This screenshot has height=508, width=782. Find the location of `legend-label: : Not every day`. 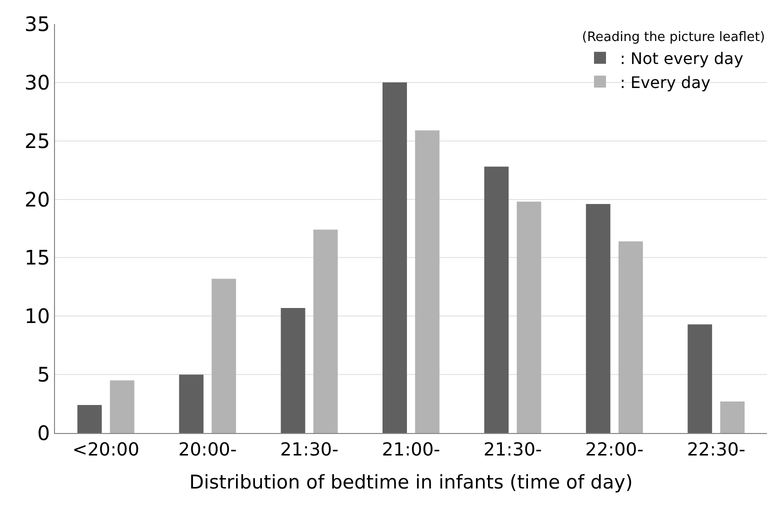

legend-label: : Not every day is located at coordinates (682, 58).